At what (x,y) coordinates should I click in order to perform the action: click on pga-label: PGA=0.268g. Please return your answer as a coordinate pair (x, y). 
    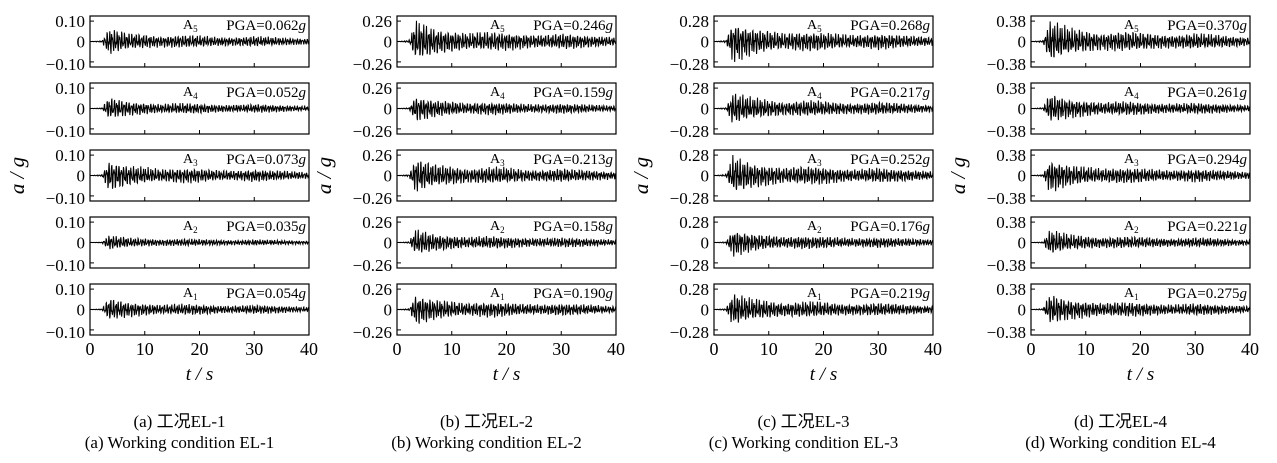
    Looking at the image, I should click on (890, 26).